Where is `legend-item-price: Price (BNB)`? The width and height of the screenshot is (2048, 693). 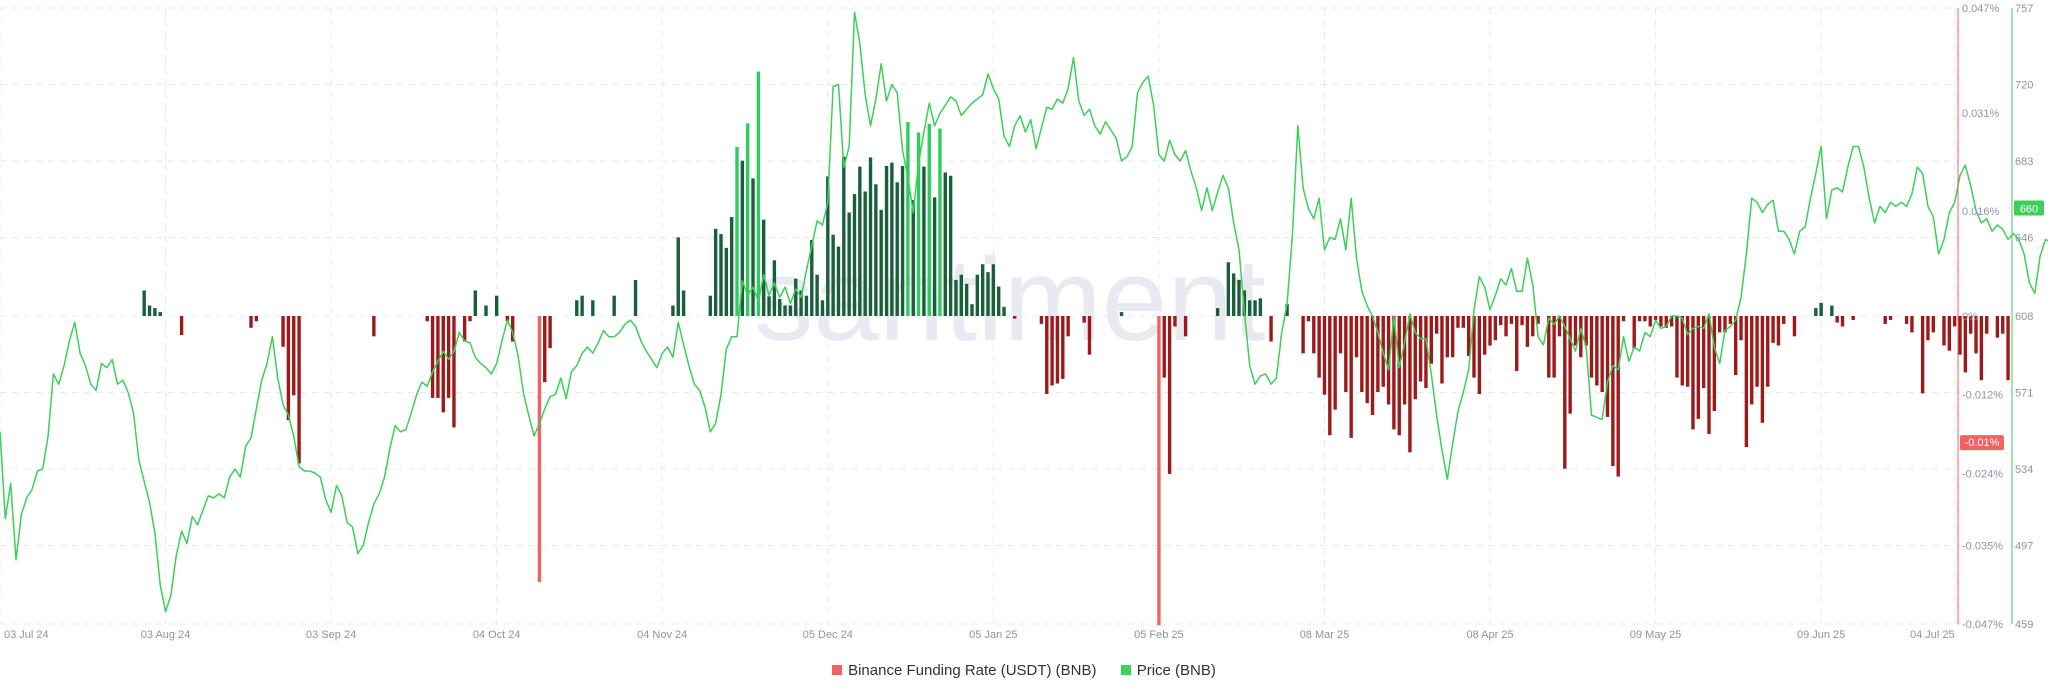
legend-item-price: Price (BNB) is located at coordinates (1168, 670).